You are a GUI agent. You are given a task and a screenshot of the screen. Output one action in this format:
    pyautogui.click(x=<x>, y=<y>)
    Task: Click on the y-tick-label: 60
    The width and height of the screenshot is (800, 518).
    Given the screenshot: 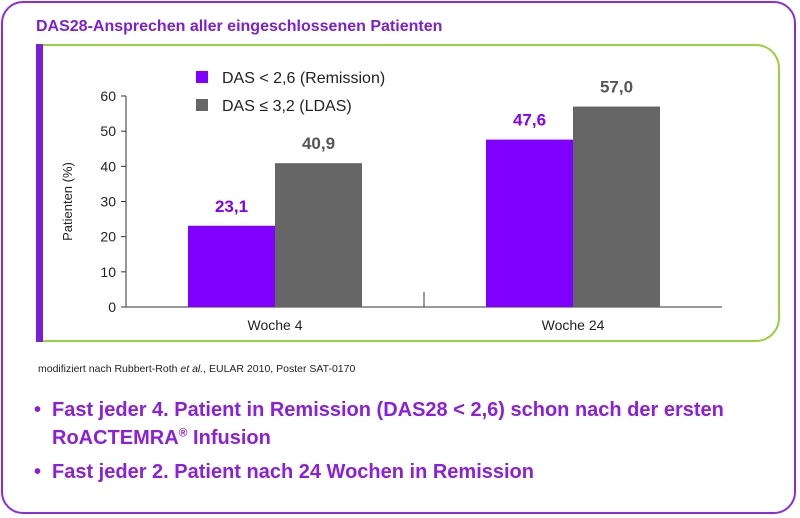 What is the action you would take?
    pyautogui.click(x=108, y=96)
    